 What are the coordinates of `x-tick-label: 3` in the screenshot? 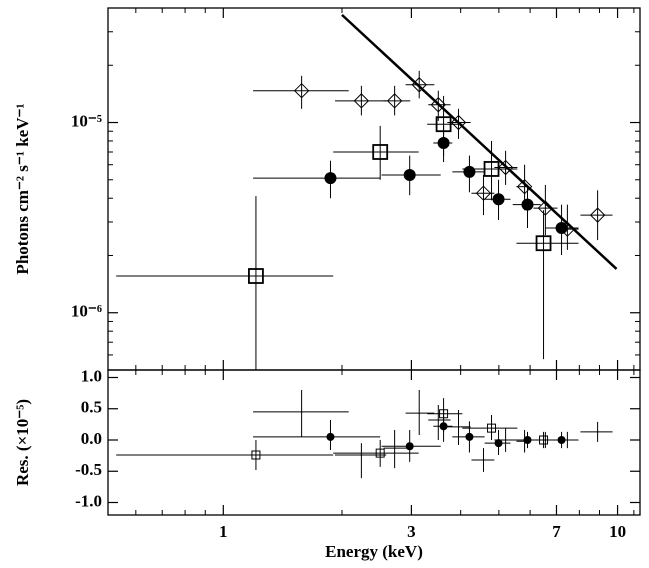 It's located at (411, 531).